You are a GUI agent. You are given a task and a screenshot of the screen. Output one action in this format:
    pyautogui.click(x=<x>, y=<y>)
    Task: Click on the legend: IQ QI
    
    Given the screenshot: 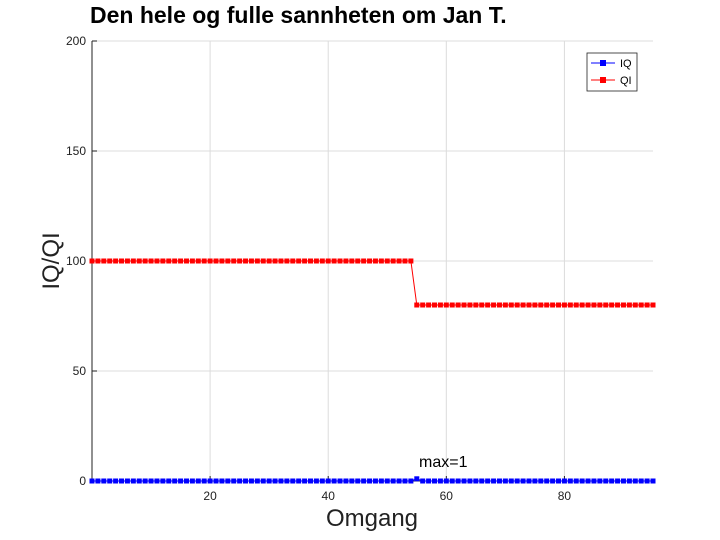 What is the action you would take?
    pyautogui.click(x=612, y=72)
    